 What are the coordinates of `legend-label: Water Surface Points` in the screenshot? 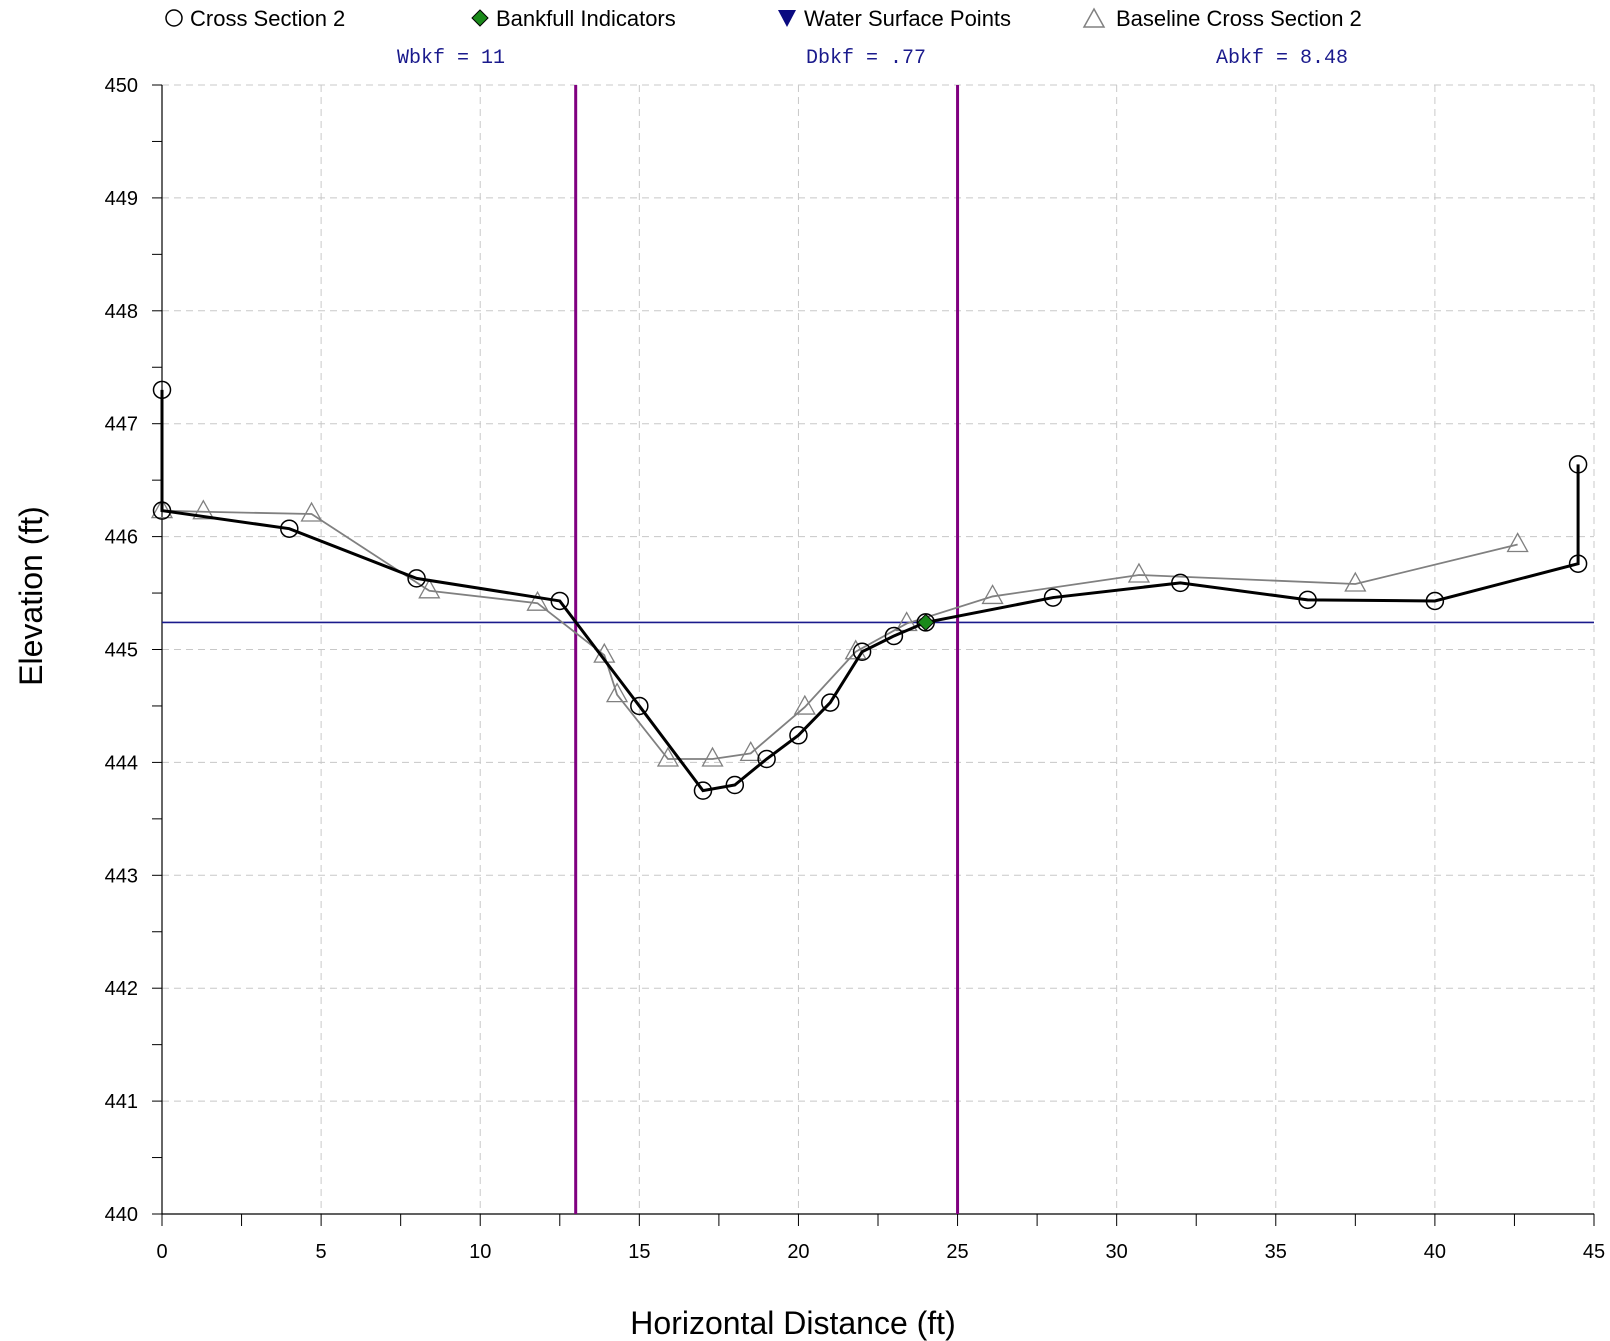 It's located at (907, 18).